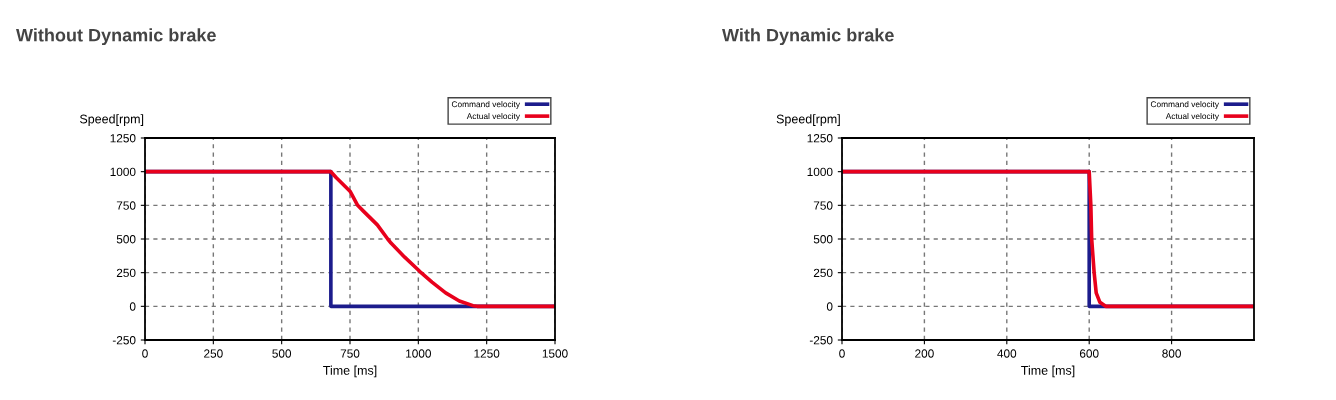 The width and height of the screenshot is (1336, 400). Describe the element at coordinates (213, 353) in the screenshot. I see `x-tick-label: 250` at that location.